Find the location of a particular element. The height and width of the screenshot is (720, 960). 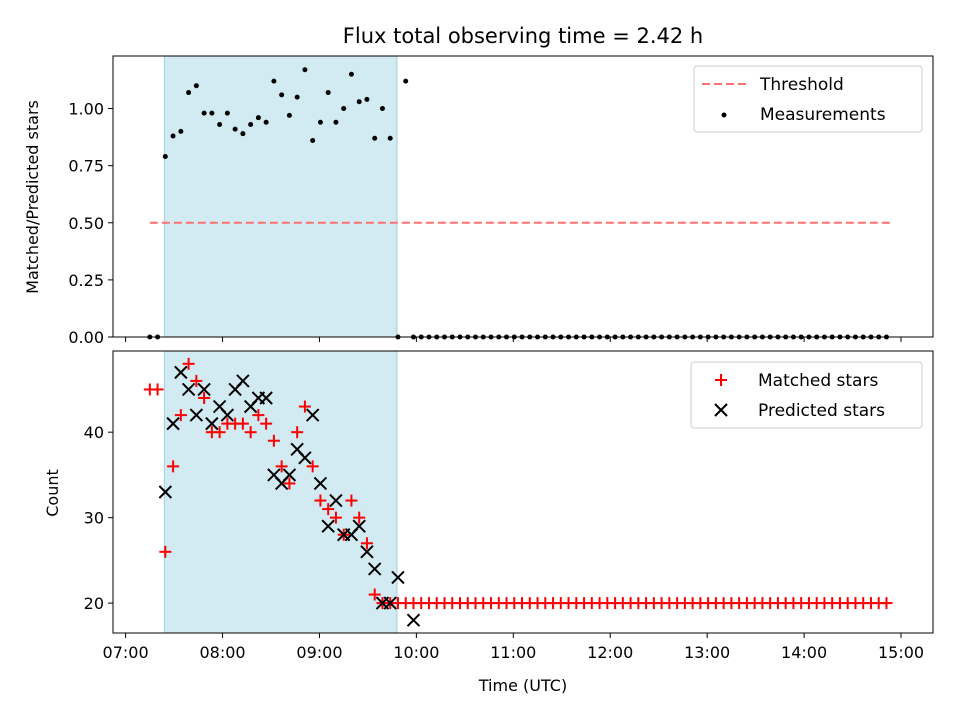

y-tick-label: 30 is located at coordinates (94, 518).